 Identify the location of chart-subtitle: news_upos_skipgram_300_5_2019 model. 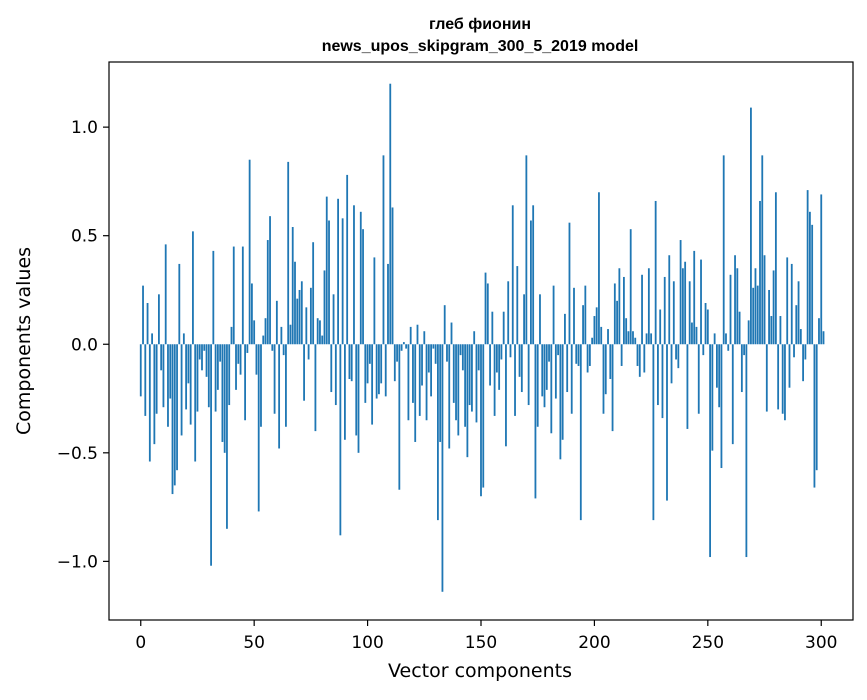
(480, 46).